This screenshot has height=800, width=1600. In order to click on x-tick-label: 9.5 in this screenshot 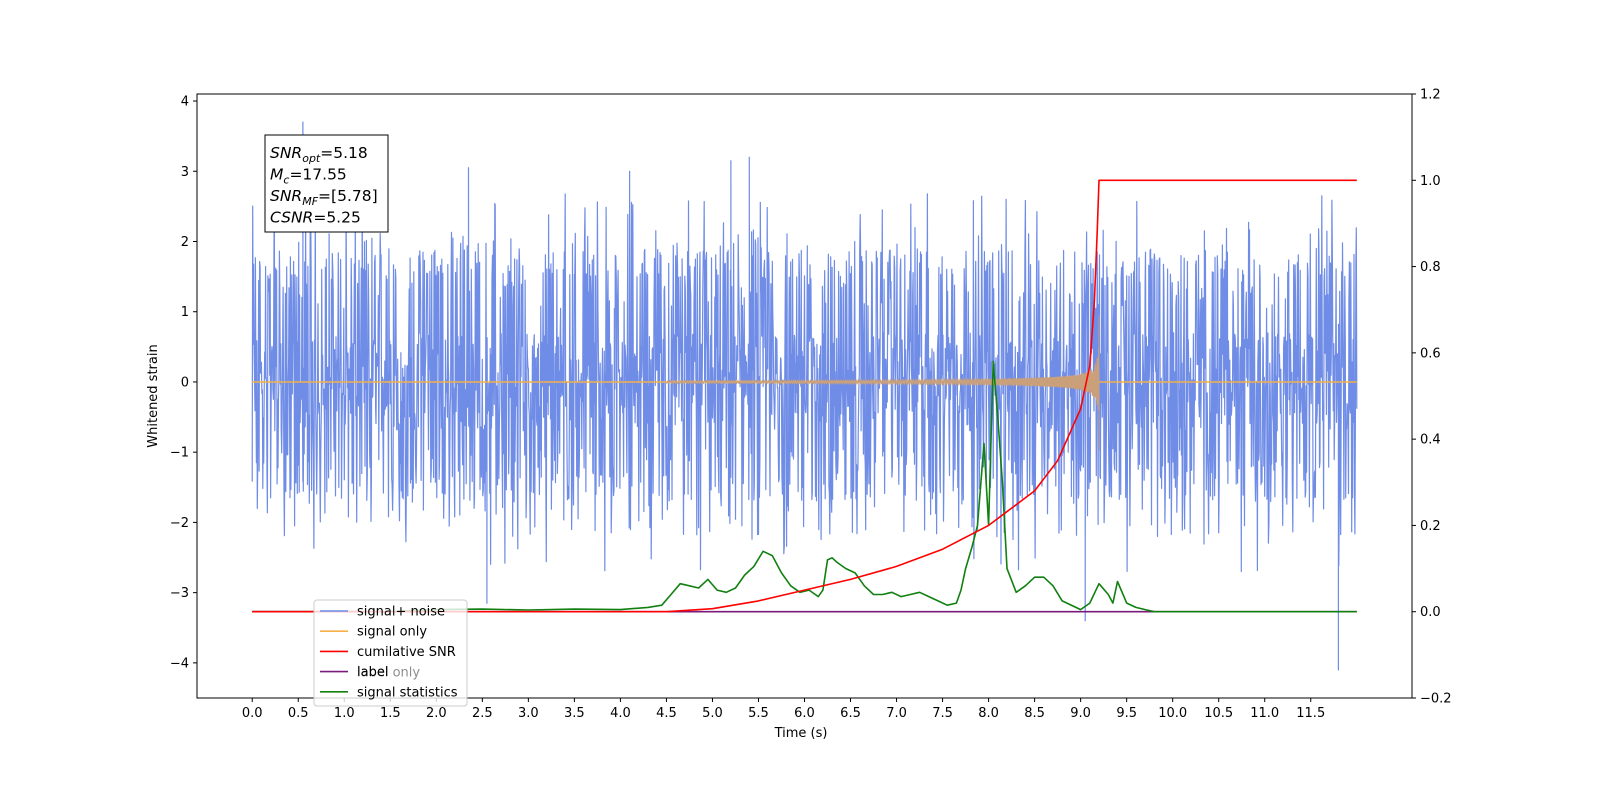, I will do `click(1126, 713)`.